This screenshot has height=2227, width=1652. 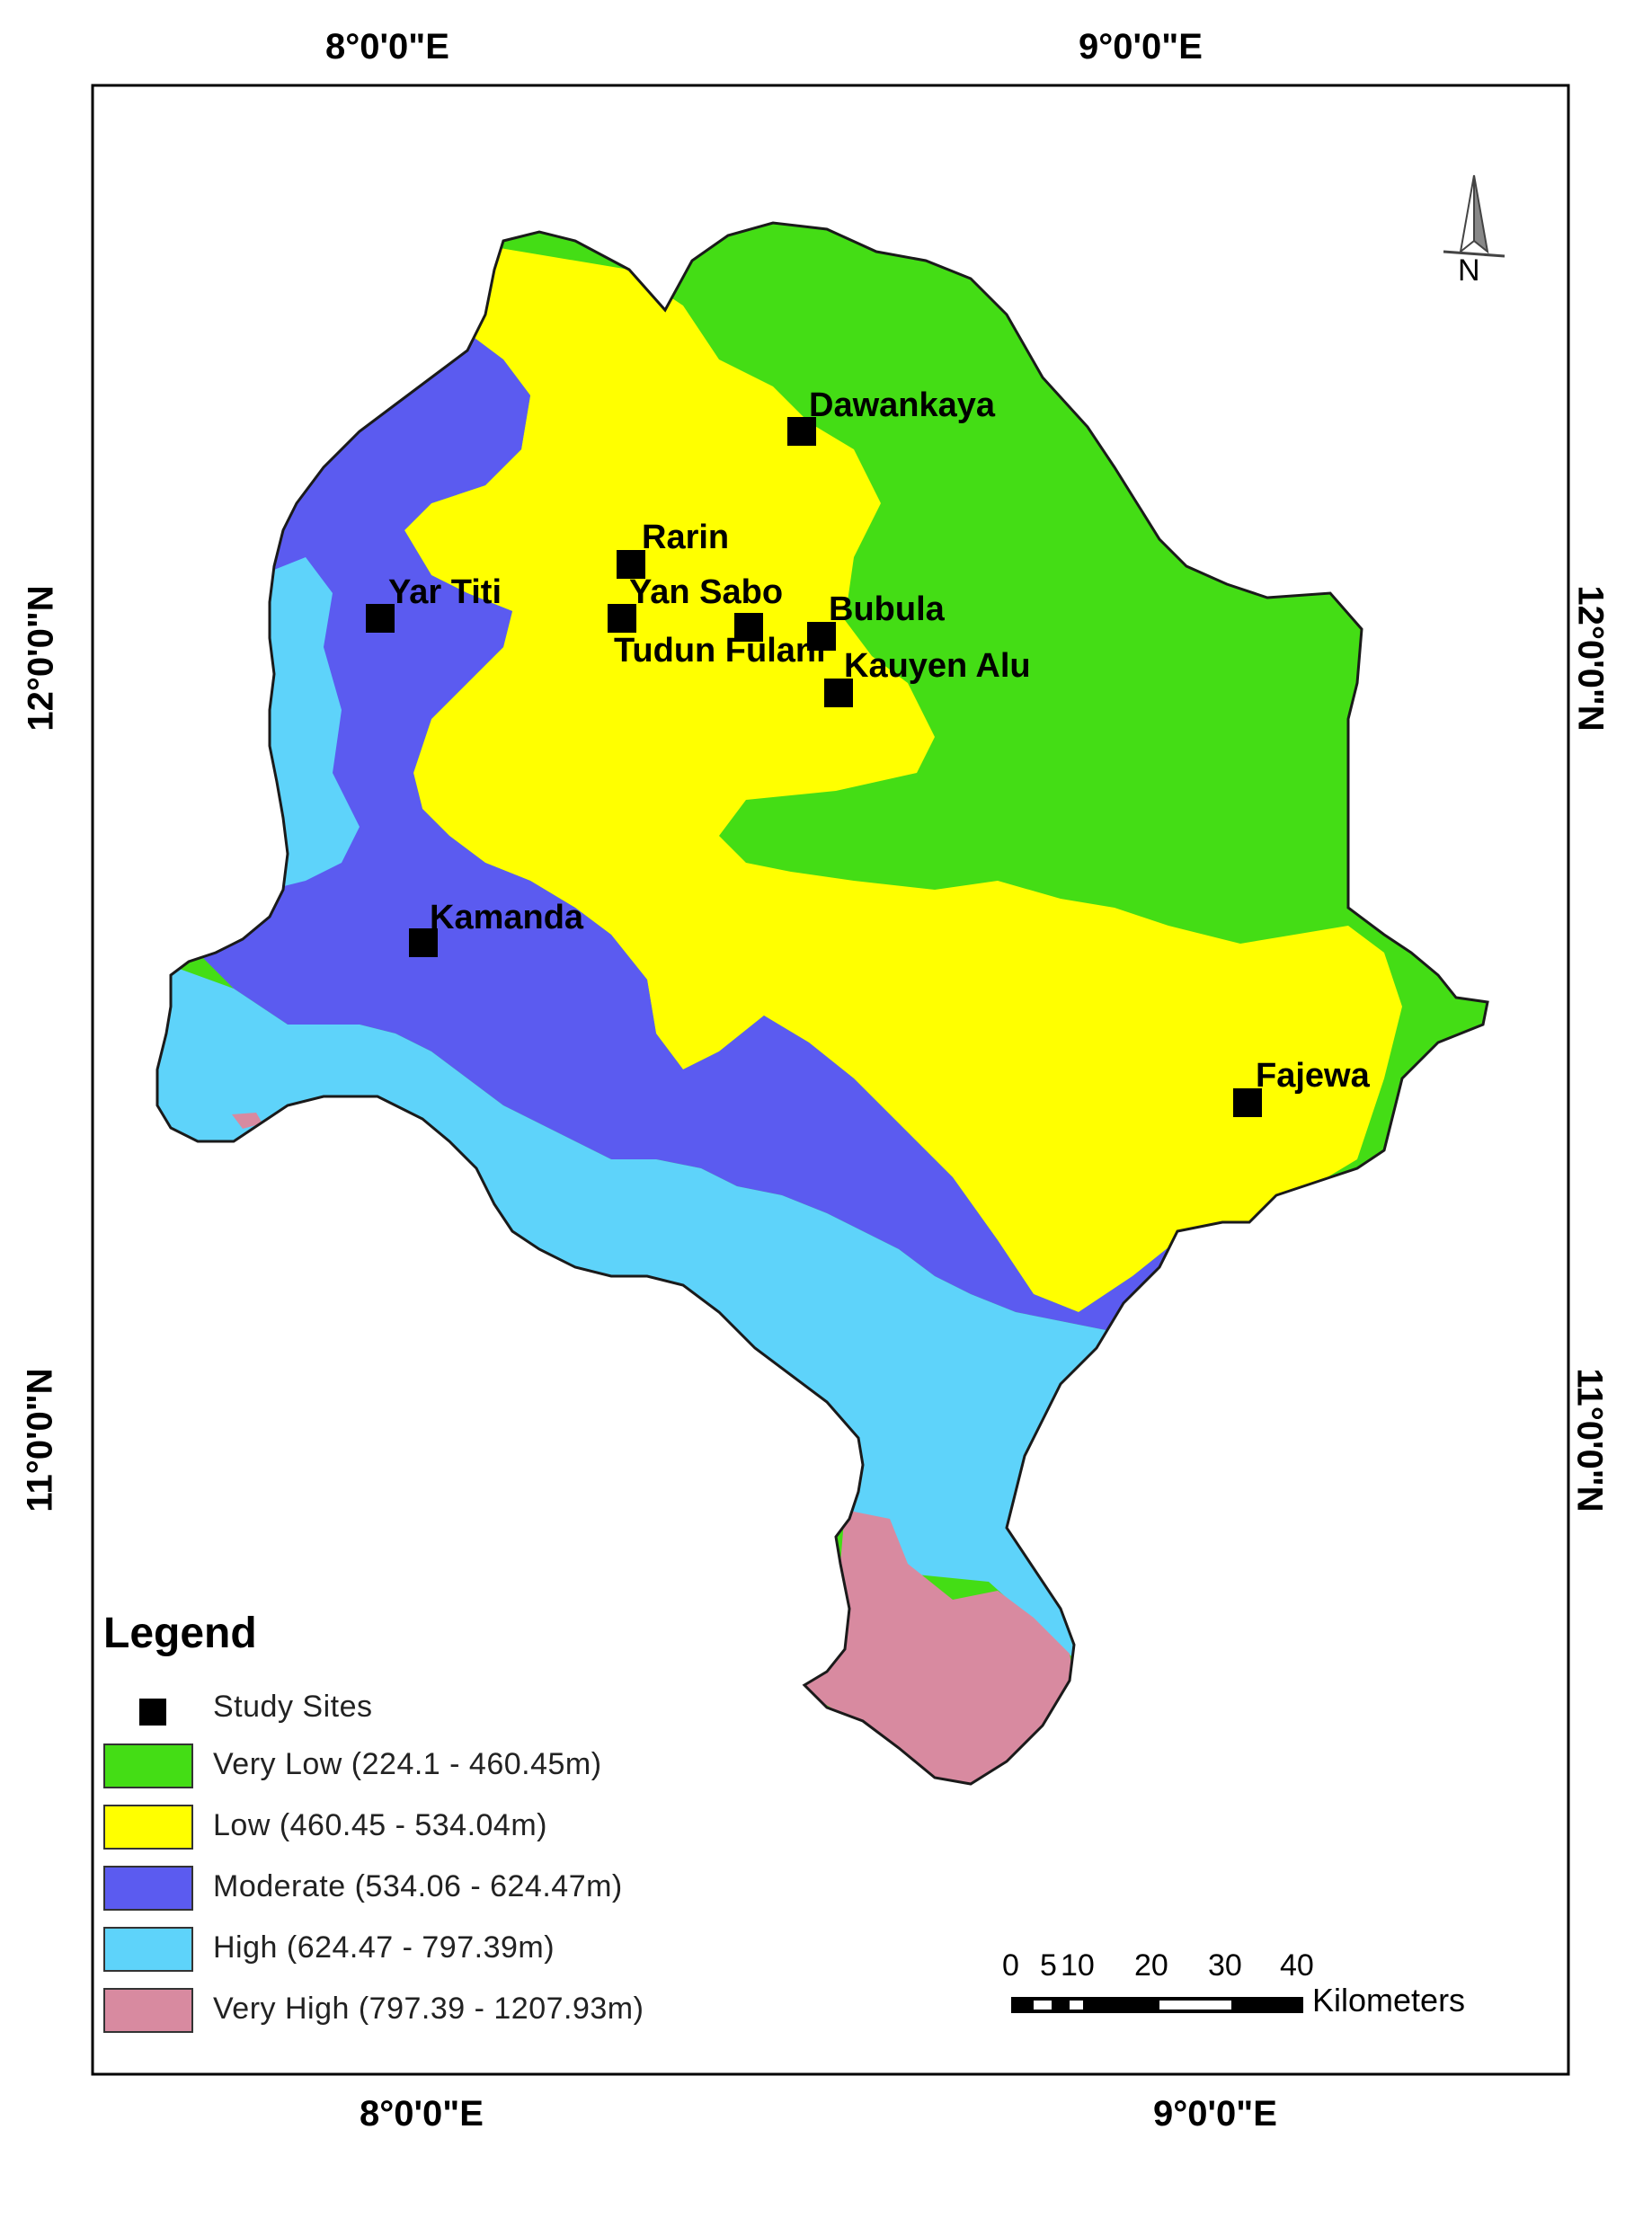 I want to click on scale-bar-tick-label: 0, so click(x=1010, y=1965).